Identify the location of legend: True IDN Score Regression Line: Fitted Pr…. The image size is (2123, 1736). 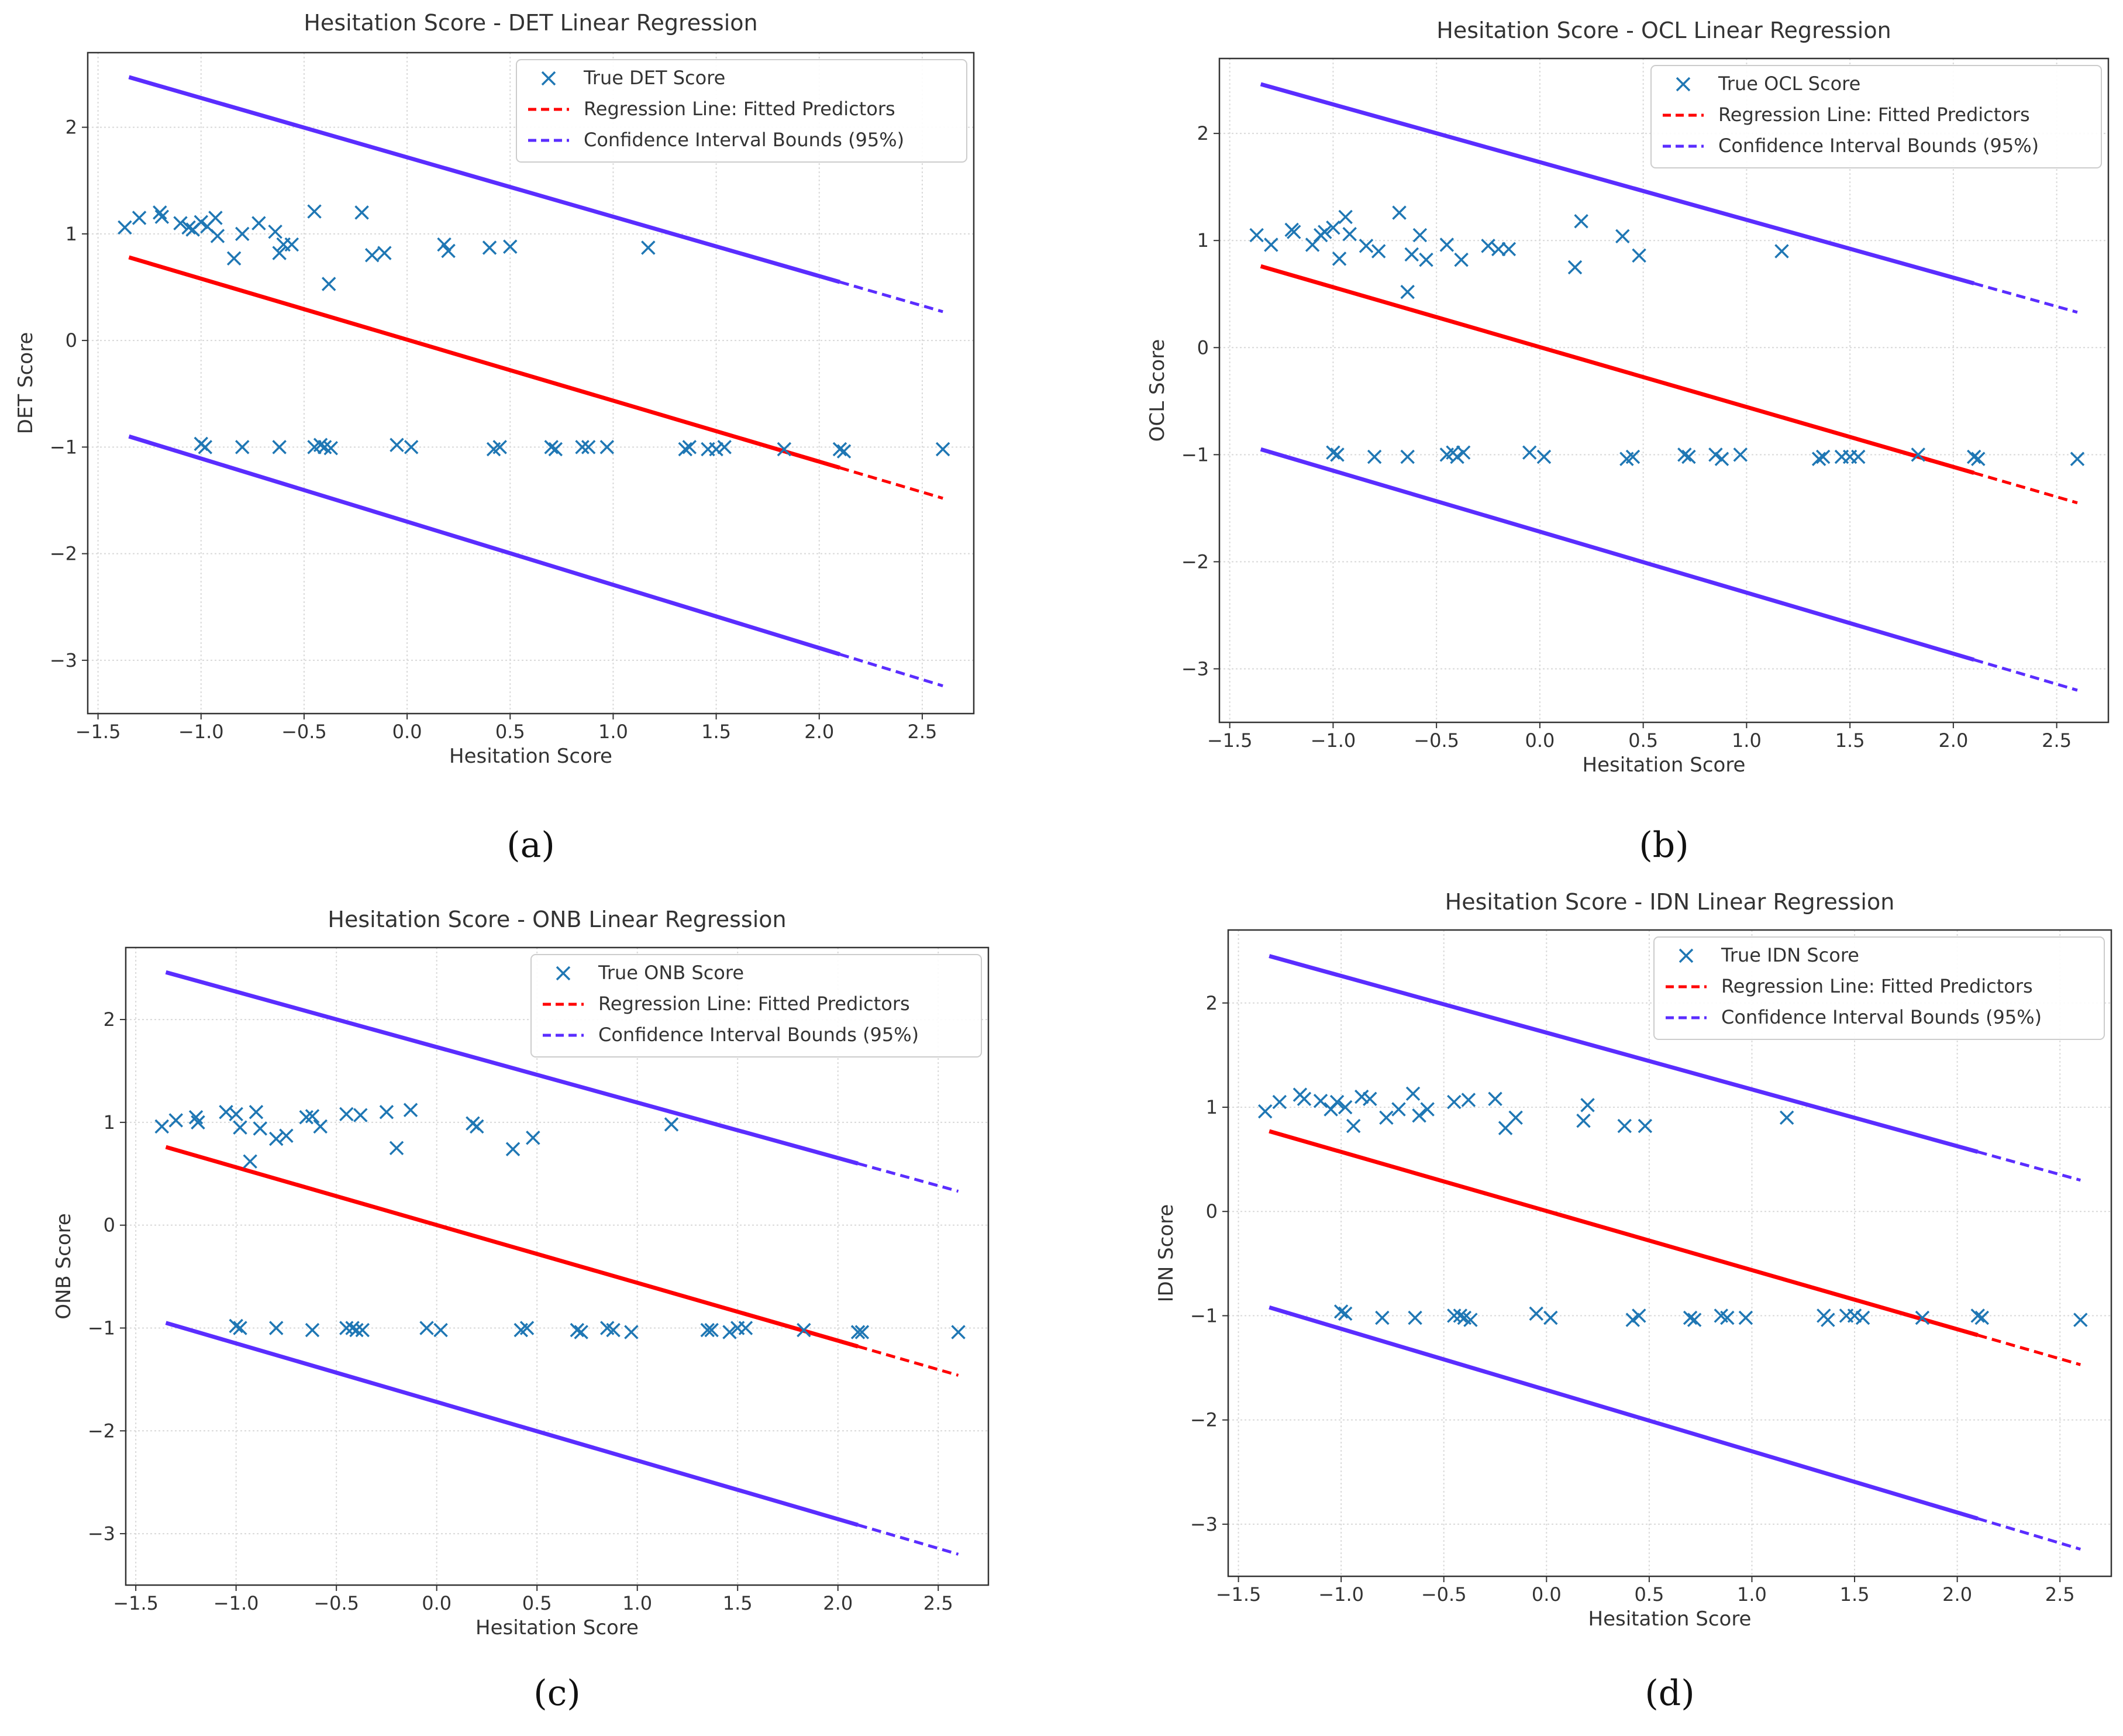
(1879, 988).